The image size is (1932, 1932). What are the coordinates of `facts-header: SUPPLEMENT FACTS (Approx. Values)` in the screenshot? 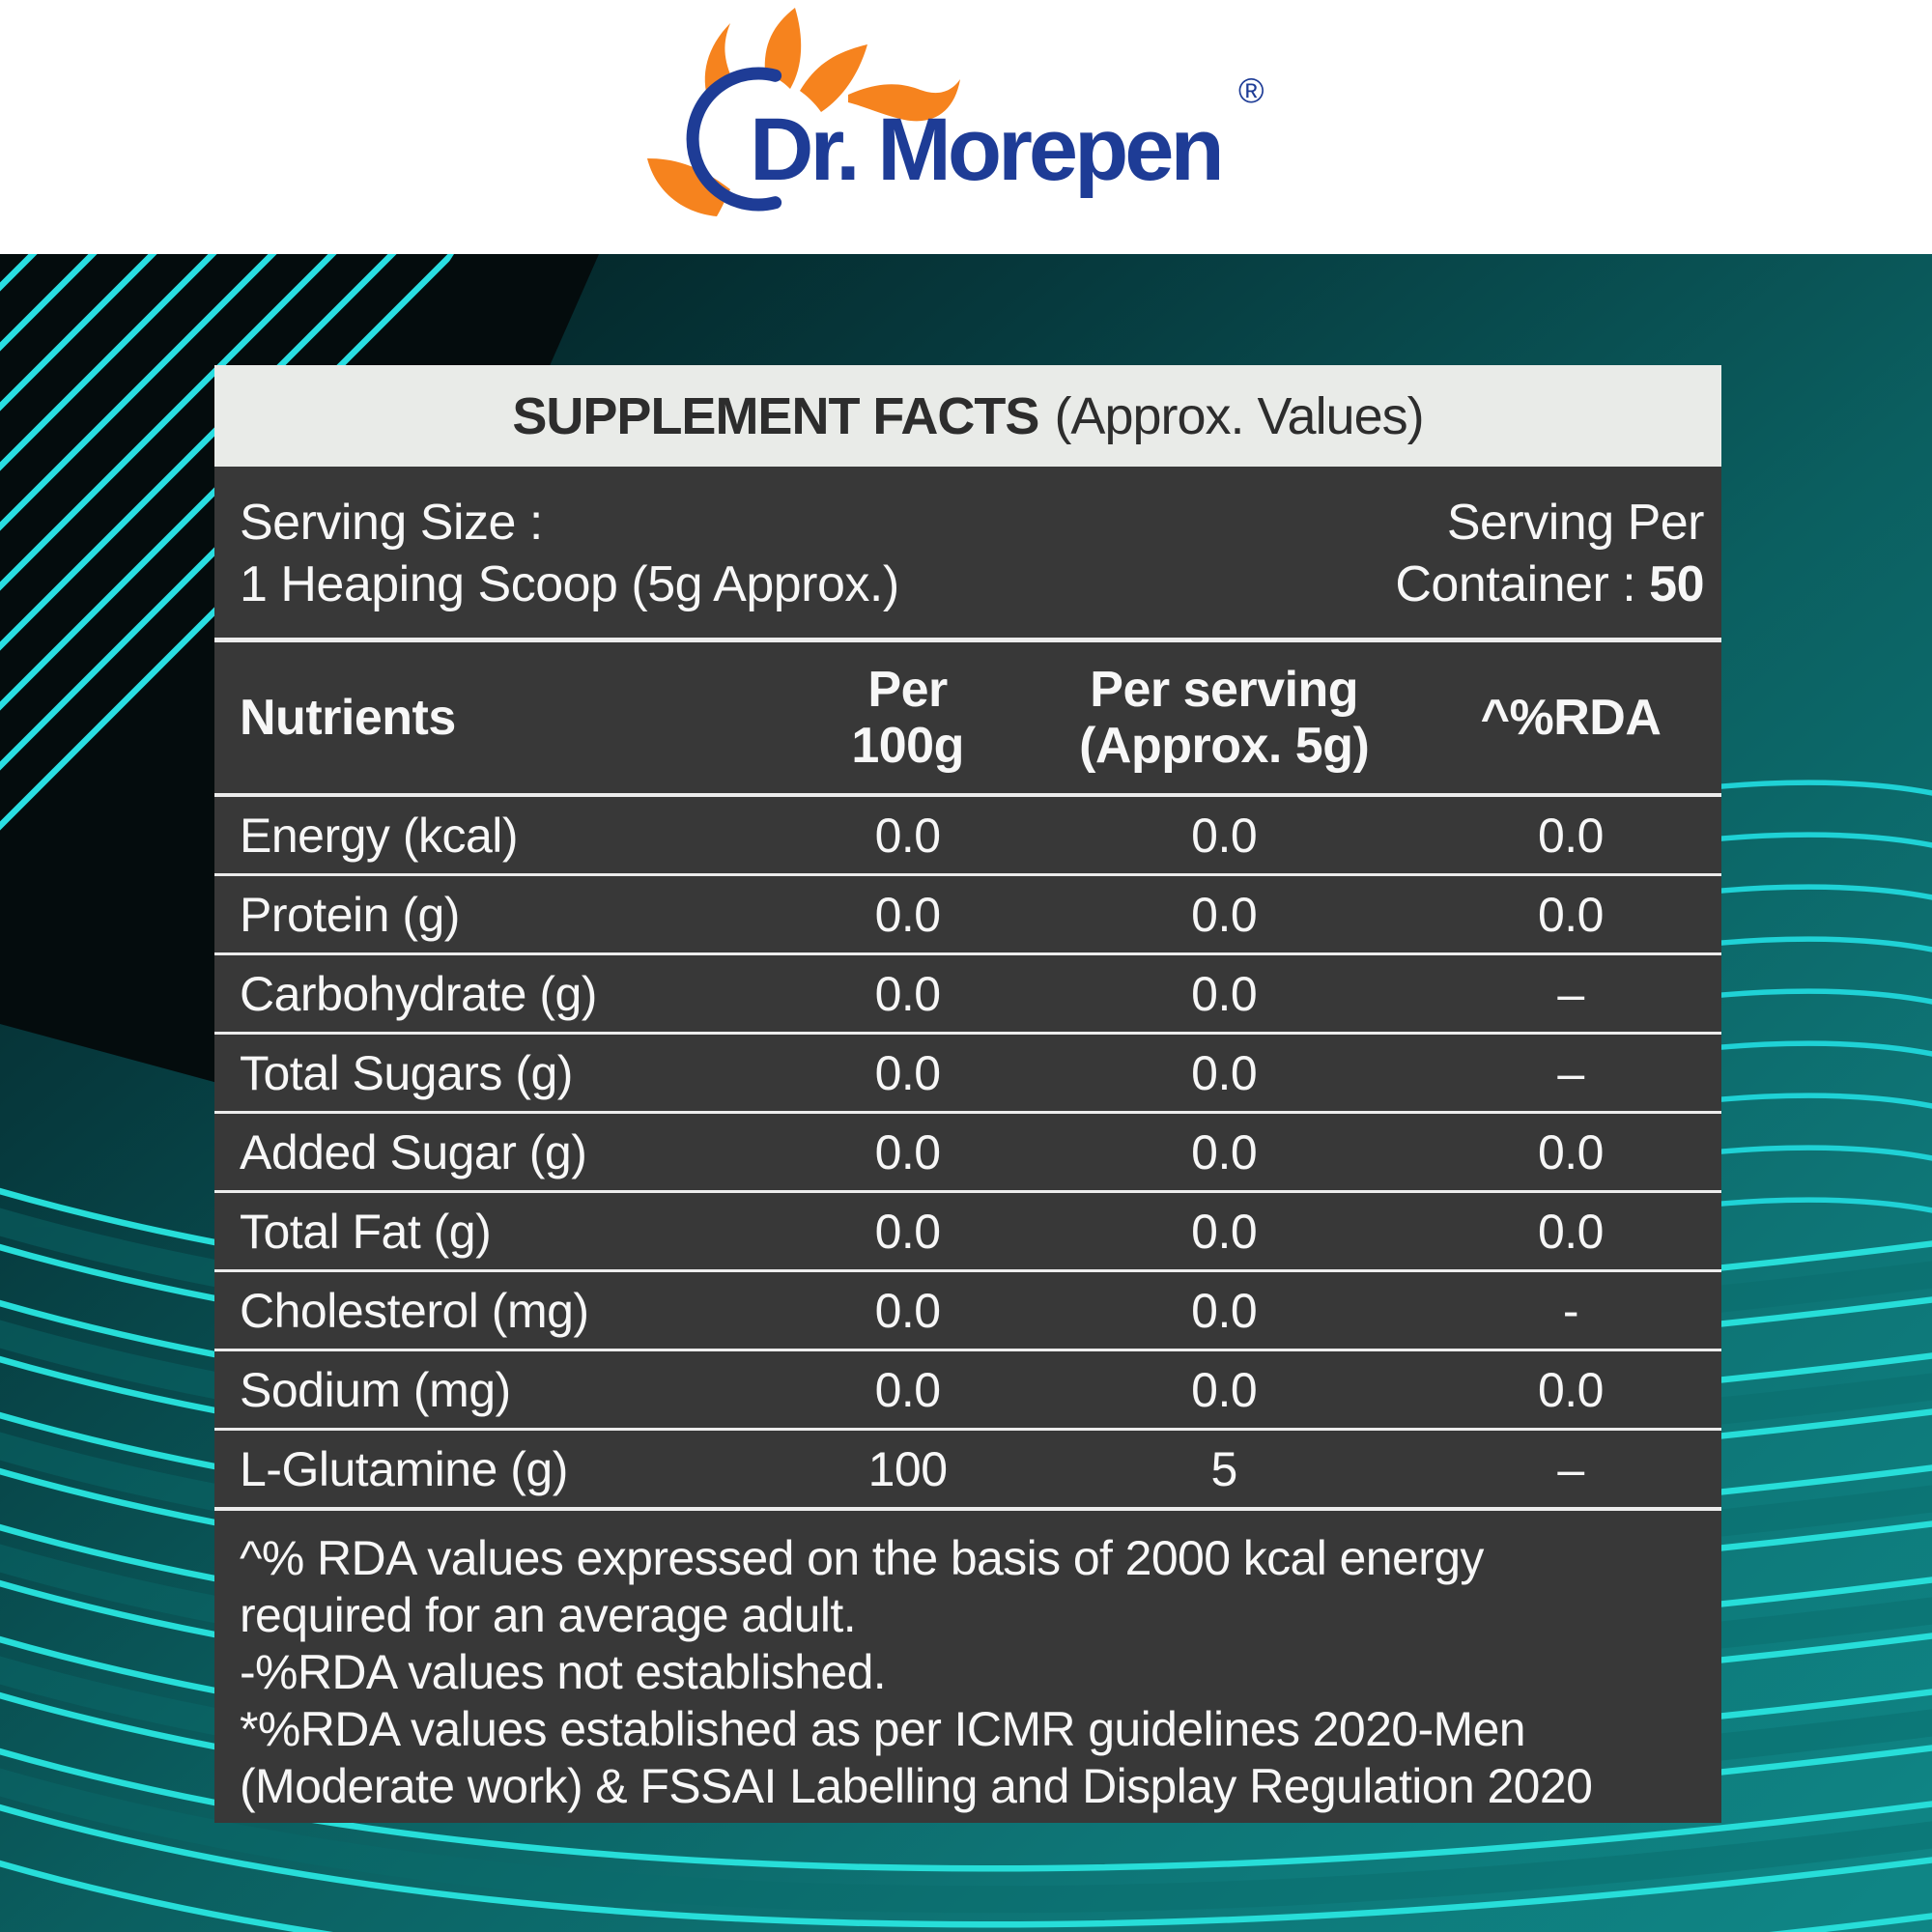 It's located at (967, 416).